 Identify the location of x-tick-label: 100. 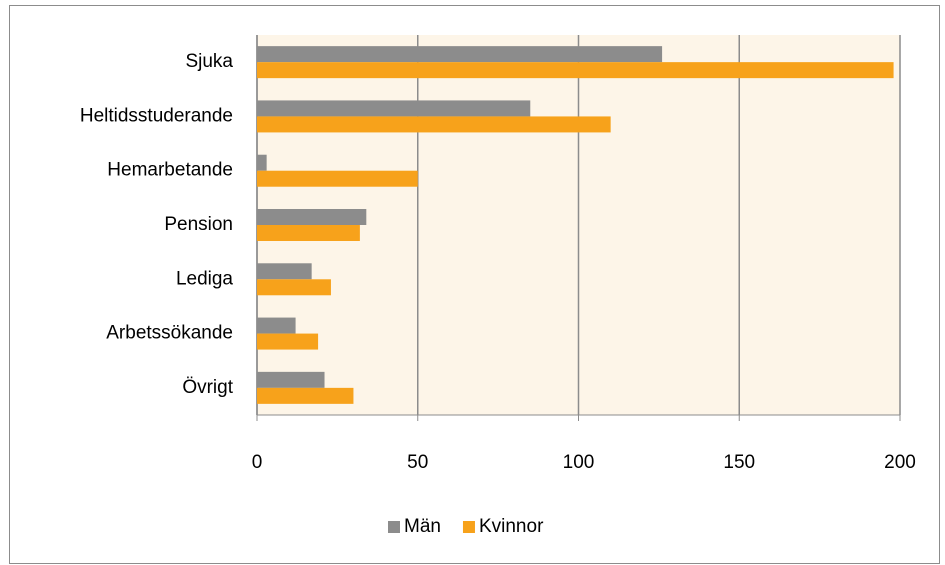
(579, 462).